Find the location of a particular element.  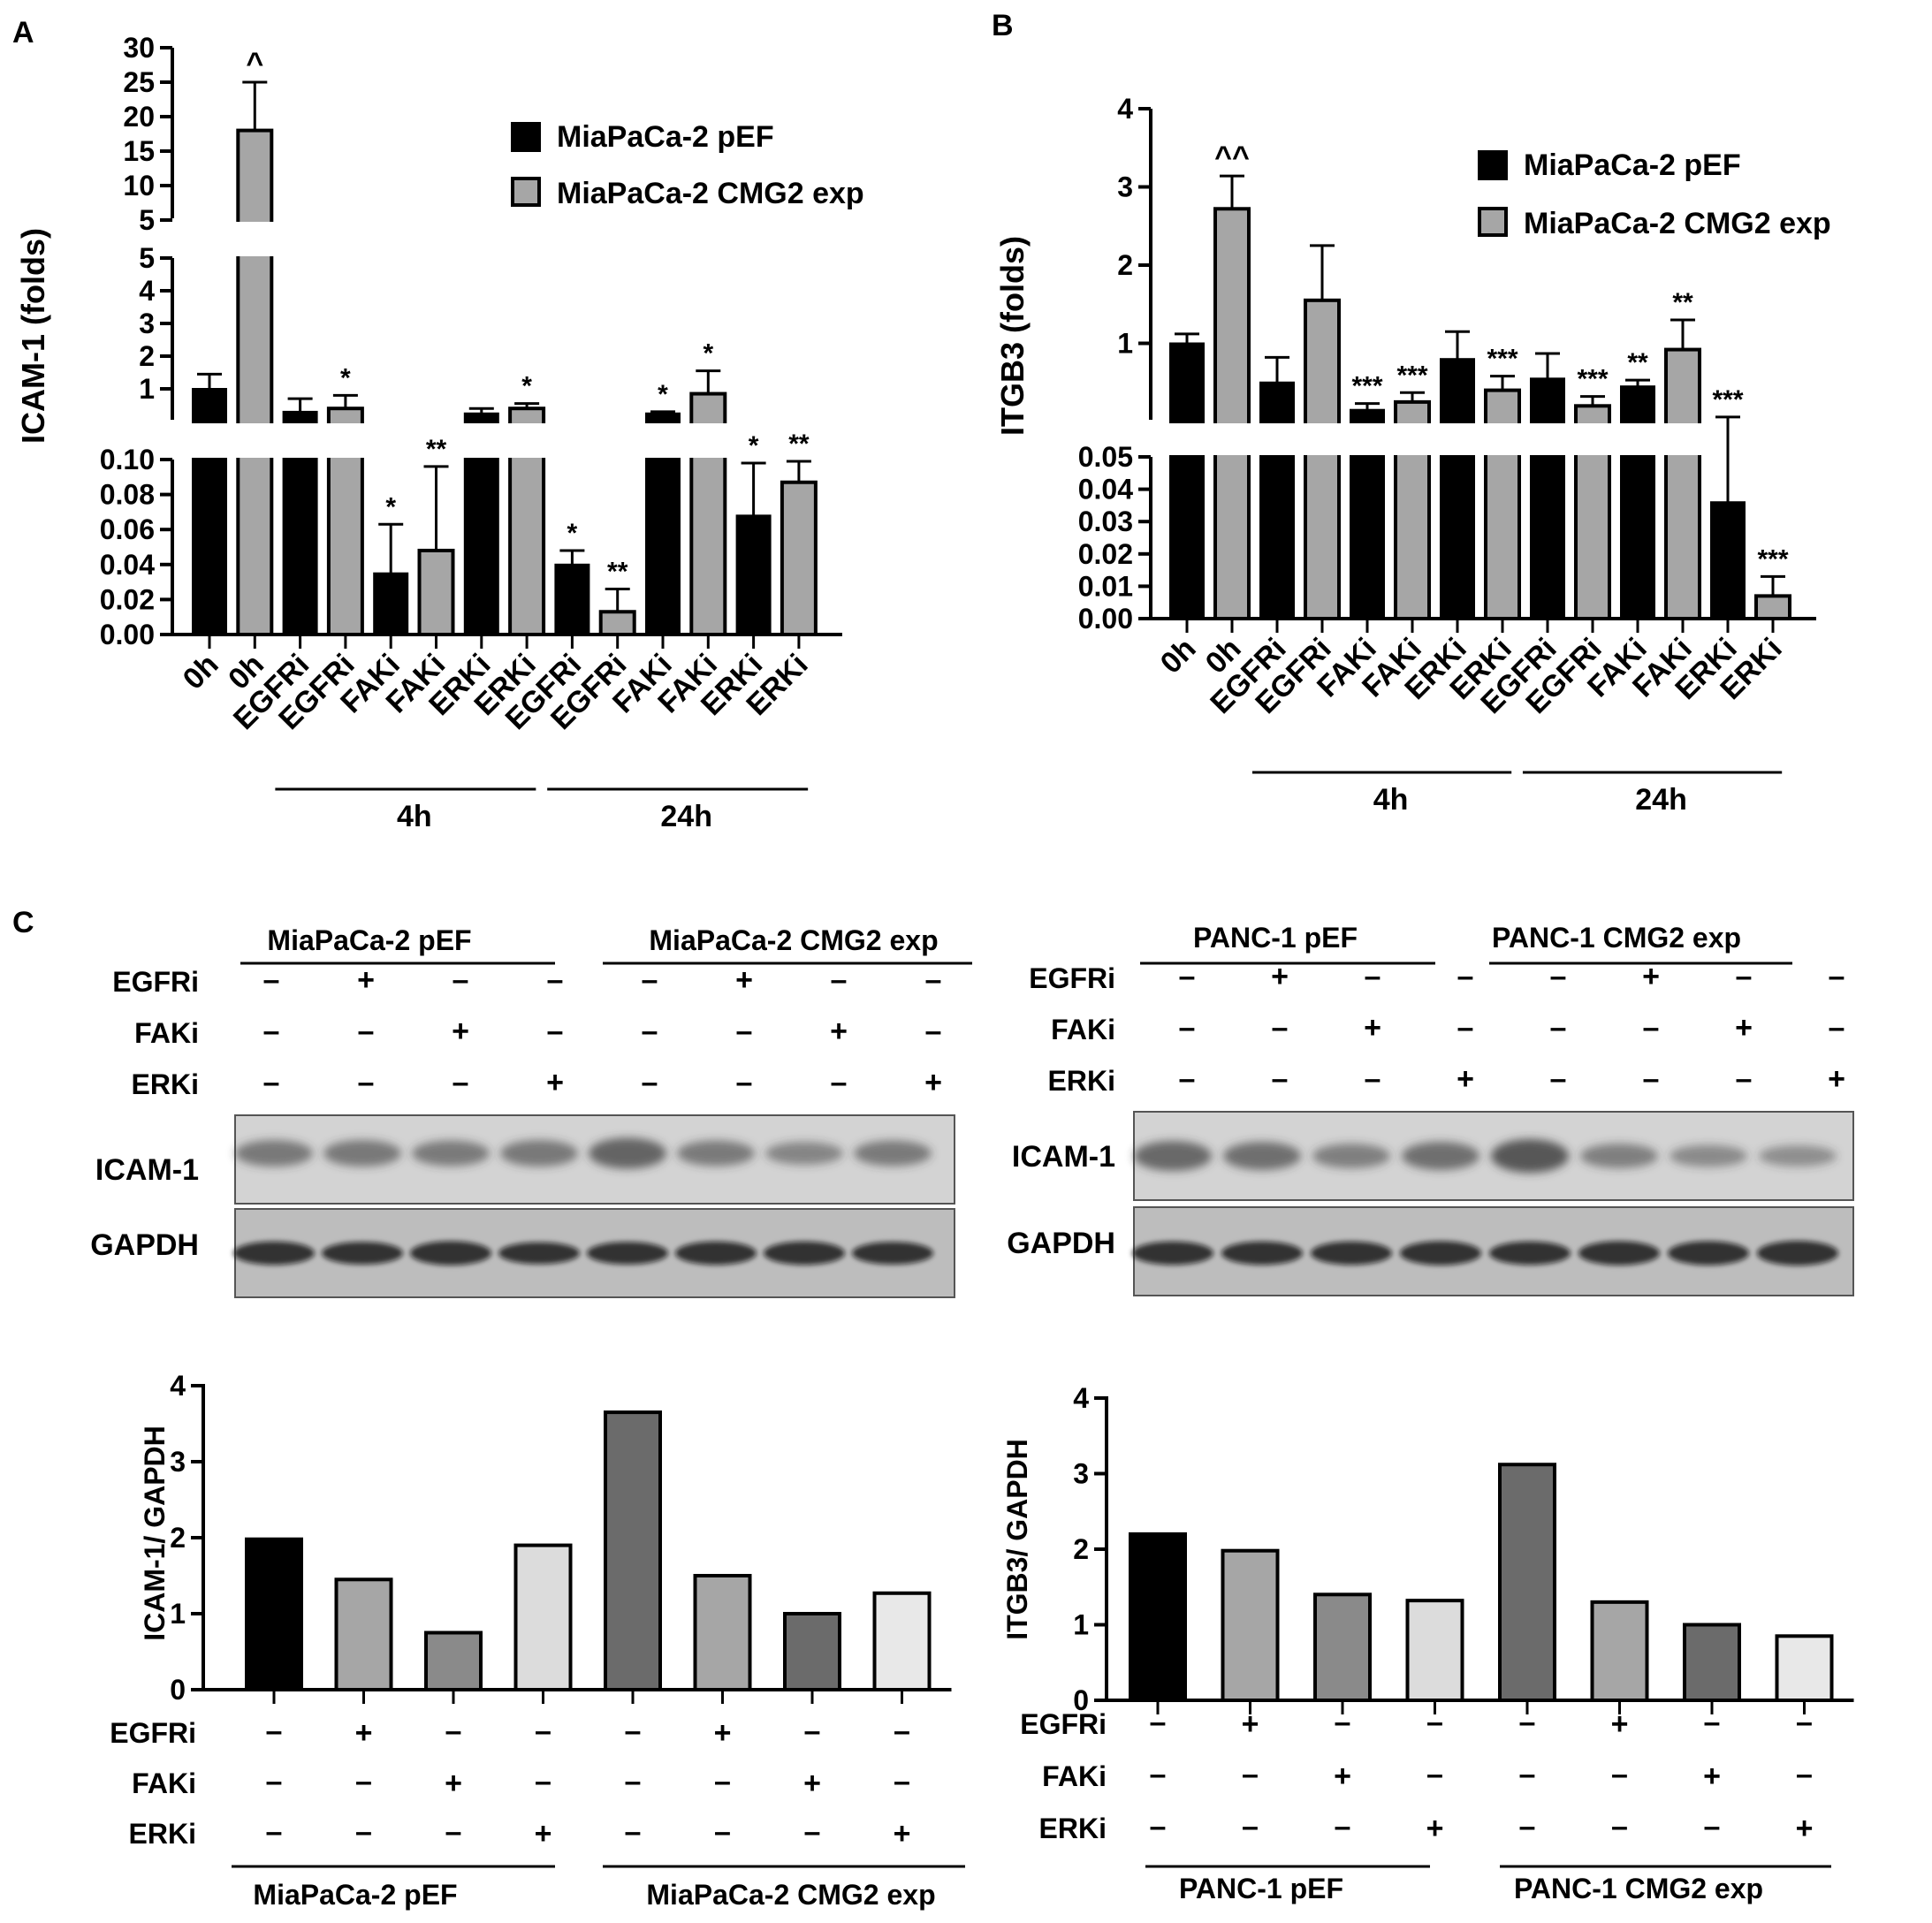

blot-treatment-label: ERKi is located at coordinates (166, 1084).